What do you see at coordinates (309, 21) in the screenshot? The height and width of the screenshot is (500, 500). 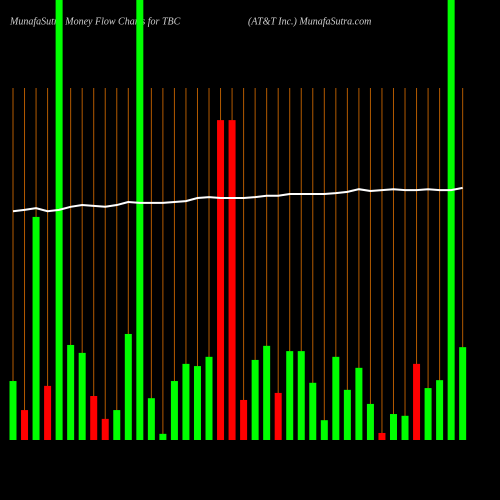 I see `chart-subtitle: (AT&T Inc.) MunafaSutra.com` at bounding box center [309, 21].